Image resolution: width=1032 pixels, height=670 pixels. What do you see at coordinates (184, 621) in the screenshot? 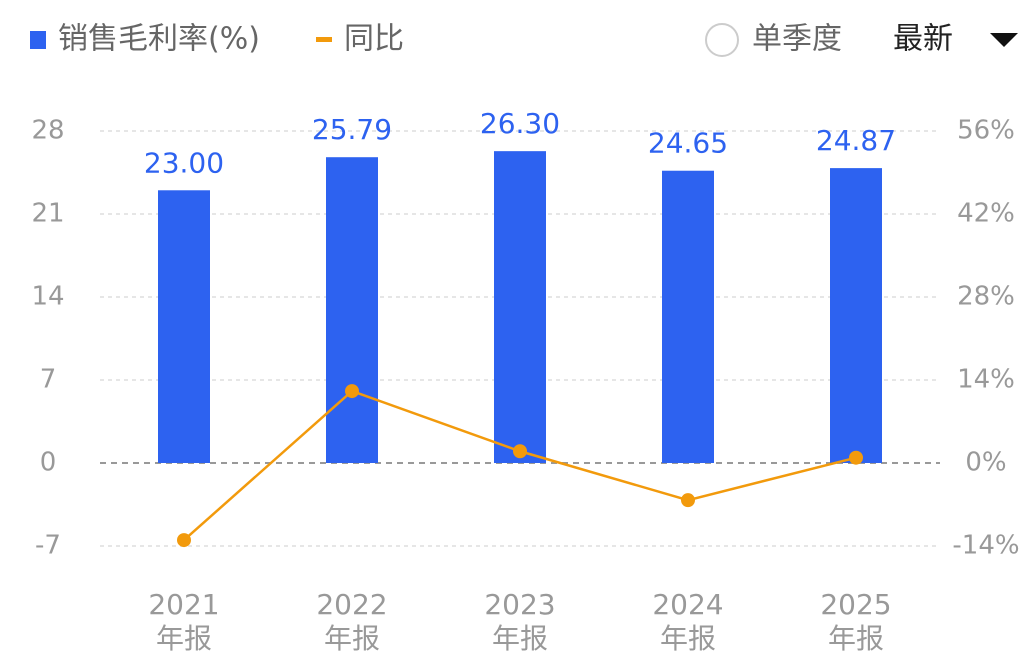
I see `x-tick-label: 2021 年报` at bounding box center [184, 621].